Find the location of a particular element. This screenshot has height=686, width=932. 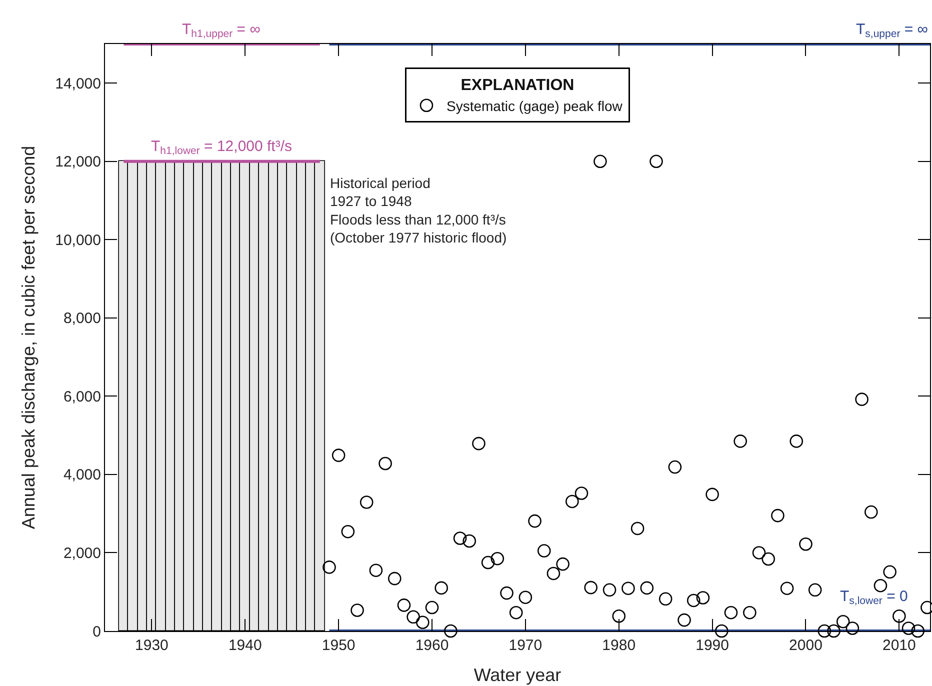

x-tick-label: 1980 is located at coordinates (619, 645).